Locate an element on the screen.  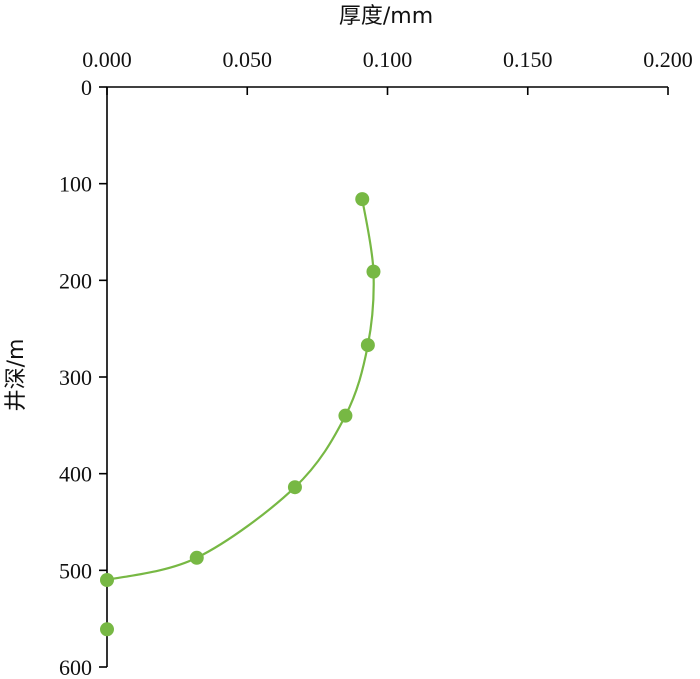
y-tick-label: 200 is located at coordinates (75, 280).